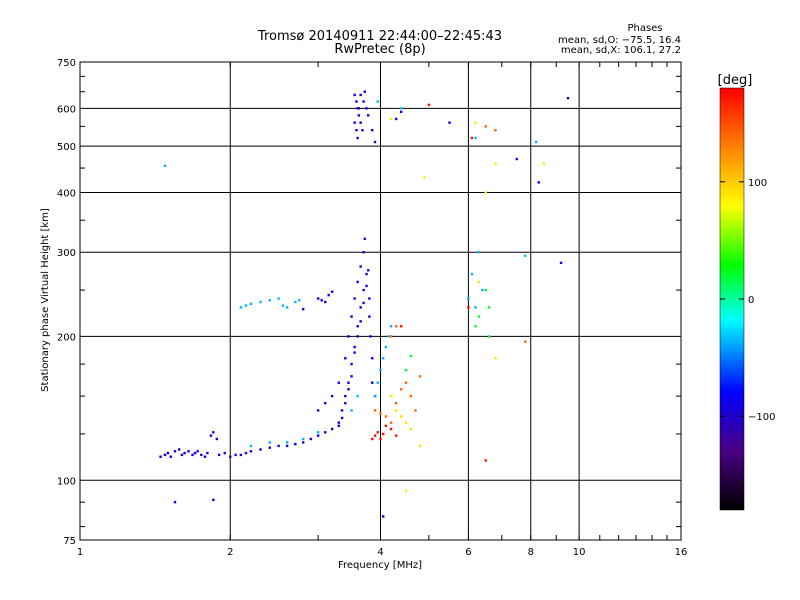  Describe the element at coordinates (579, 552) in the screenshot. I see `x-tick-label: 10` at that location.